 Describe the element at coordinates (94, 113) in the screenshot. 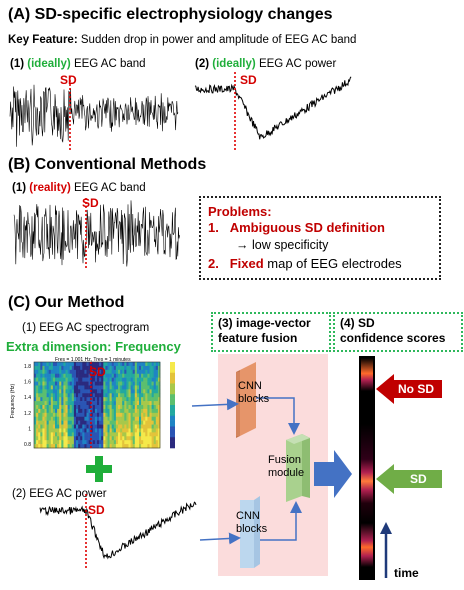

I see `ideal-eeg-band-signal` at that location.